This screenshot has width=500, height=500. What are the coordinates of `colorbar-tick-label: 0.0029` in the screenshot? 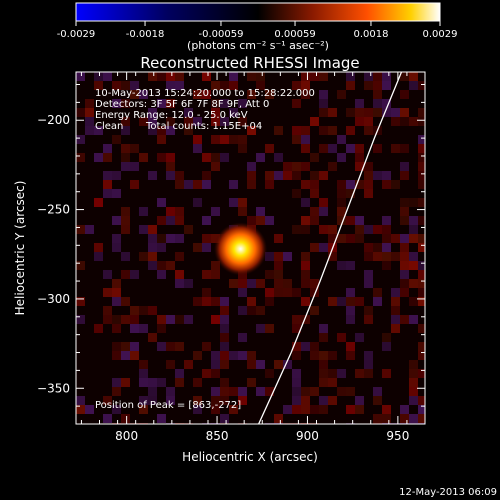 It's located at (440, 34).